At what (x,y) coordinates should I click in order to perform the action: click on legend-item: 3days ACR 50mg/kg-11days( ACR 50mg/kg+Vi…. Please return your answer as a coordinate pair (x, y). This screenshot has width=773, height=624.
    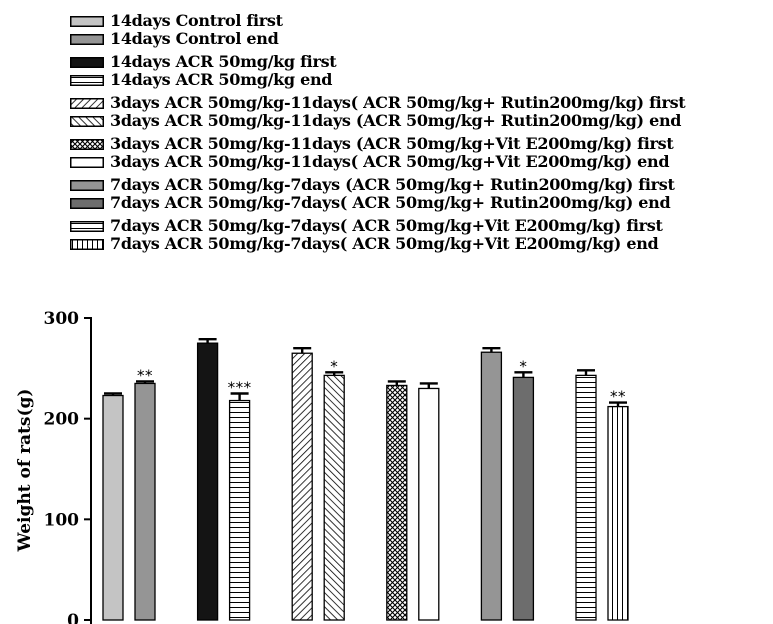
    Looking at the image, I should click on (420, 162).